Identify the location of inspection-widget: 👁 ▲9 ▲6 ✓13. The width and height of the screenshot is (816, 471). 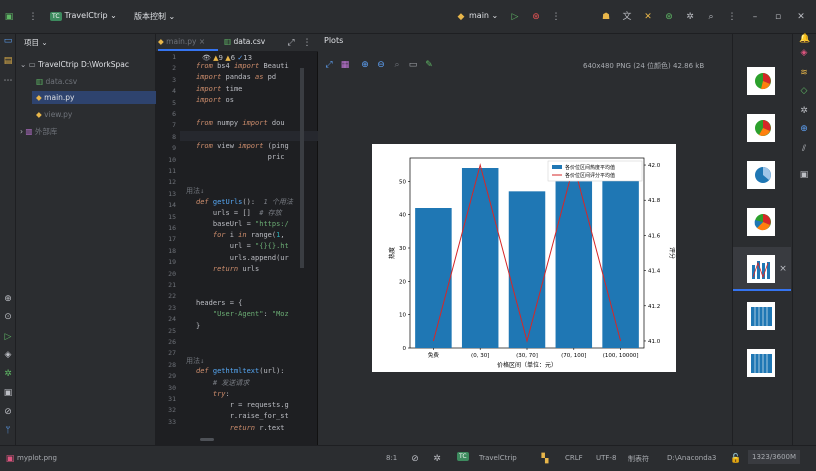
(227, 59).